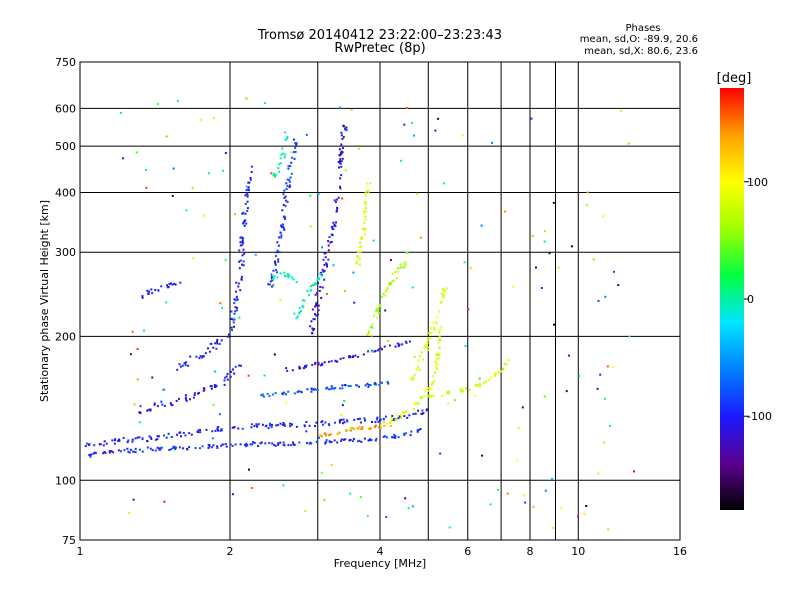 The width and height of the screenshot is (800, 600). Describe the element at coordinates (65, 252) in the screenshot. I see `y-tick-label: 300` at that location.